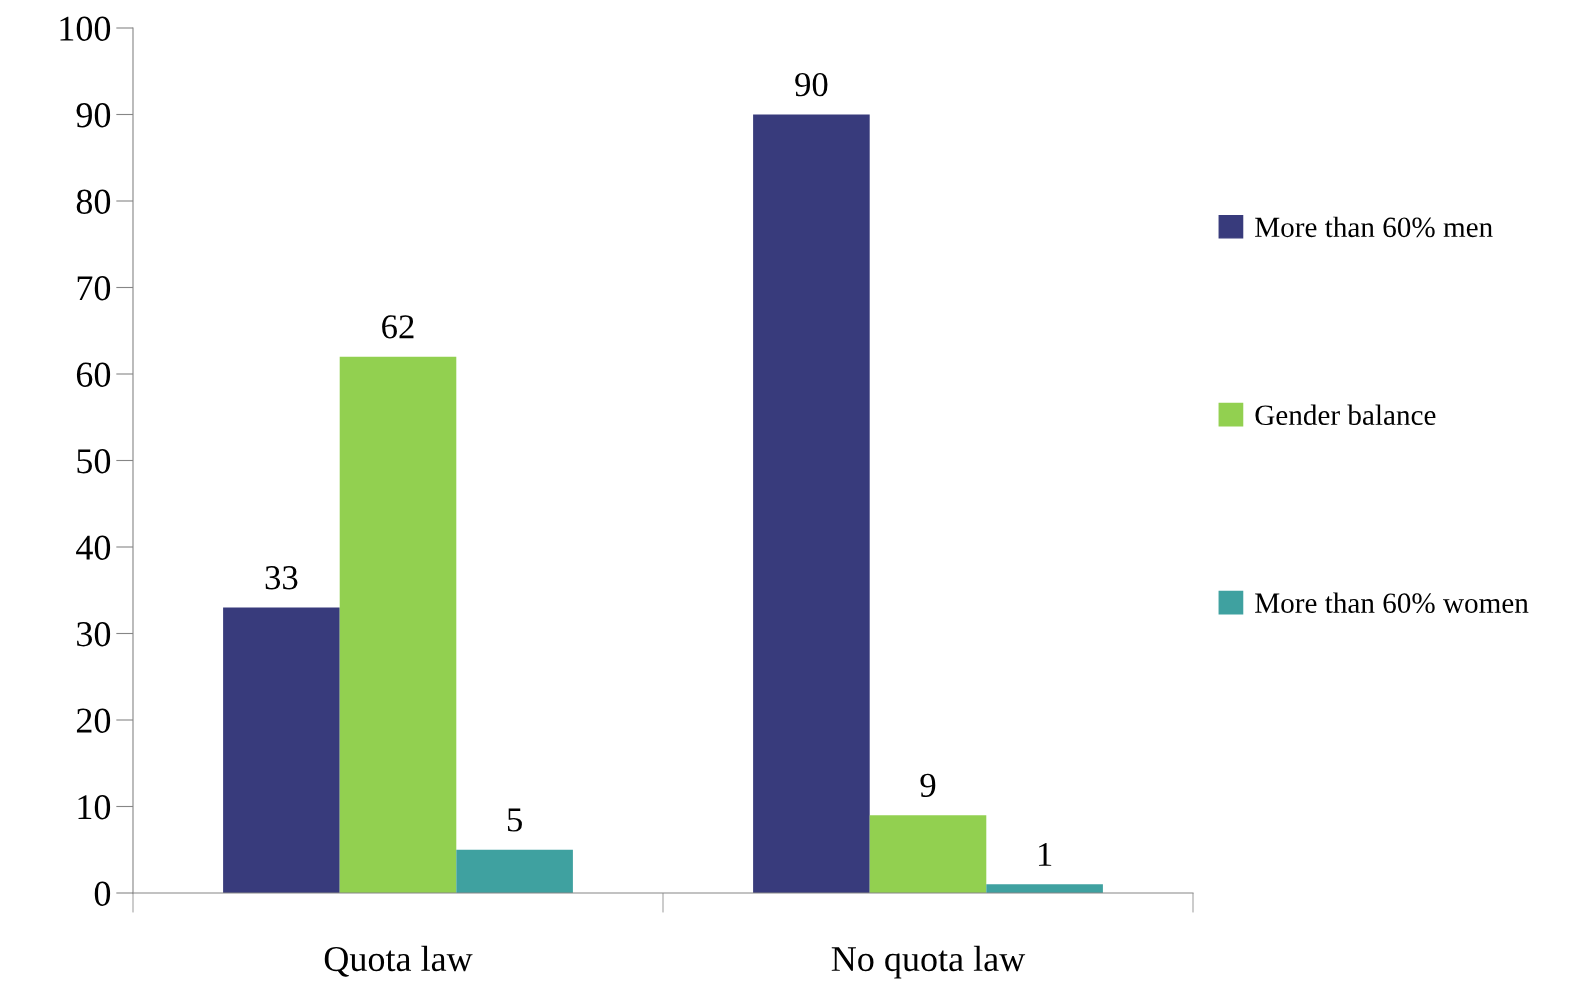  Describe the element at coordinates (811, 84) in the screenshot. I see `data-label: 90` at that location.